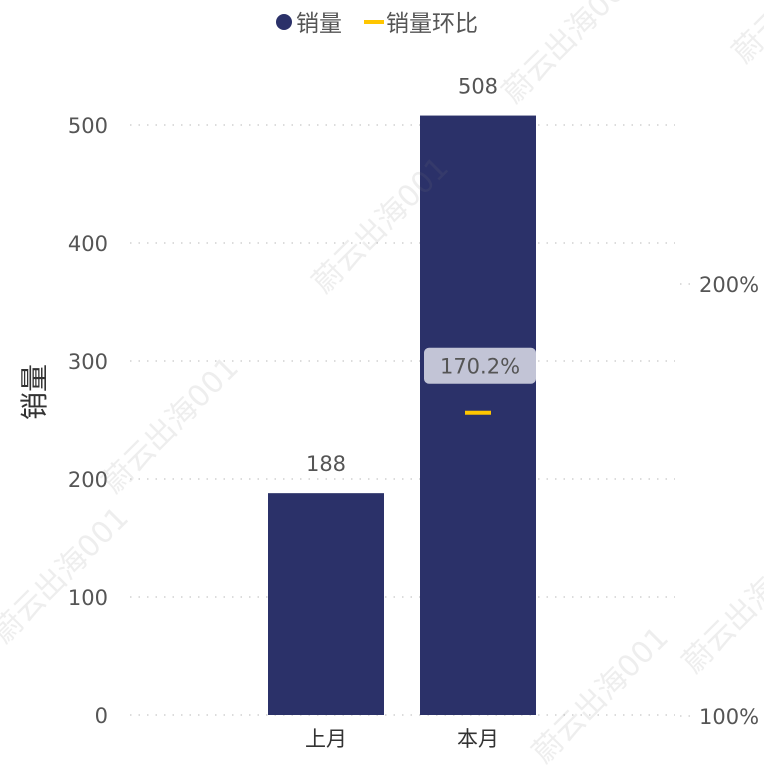  I want to click on legend-label-sales: 销量, so click(319, 24).